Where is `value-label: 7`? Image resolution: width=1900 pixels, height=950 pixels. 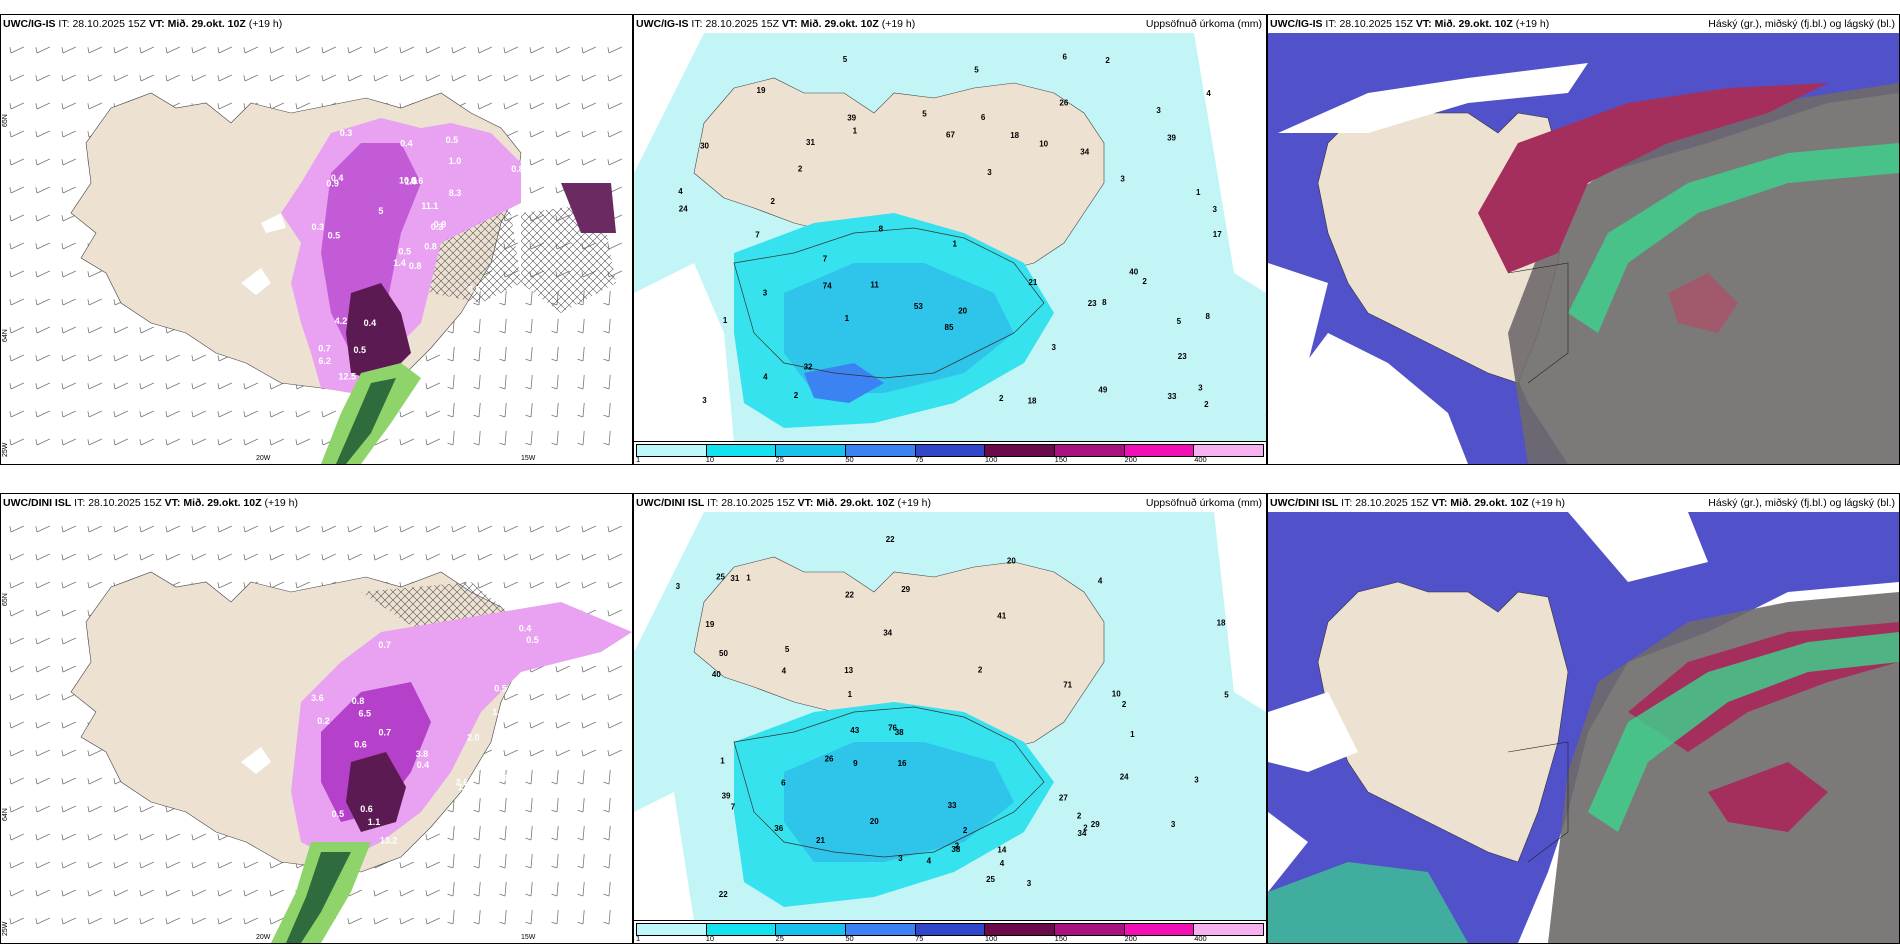
value-label: 7 is located at coordinates (733, 807).